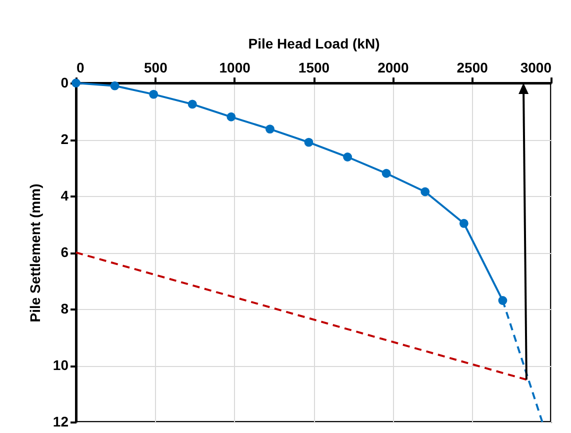  I want to click on x-tick-label: 2000, so click(393, 68).